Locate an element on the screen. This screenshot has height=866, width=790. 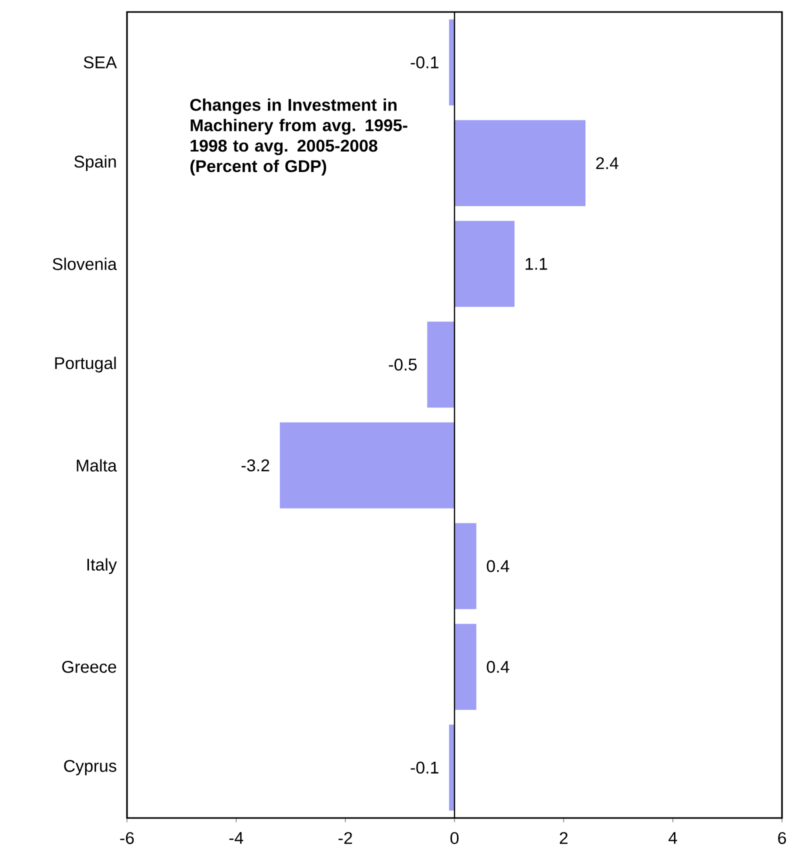
text: Changes in Investment in Machinery from avg. 1995-1998 to avg. 2005-2008 is located at coordinates (299, 127).